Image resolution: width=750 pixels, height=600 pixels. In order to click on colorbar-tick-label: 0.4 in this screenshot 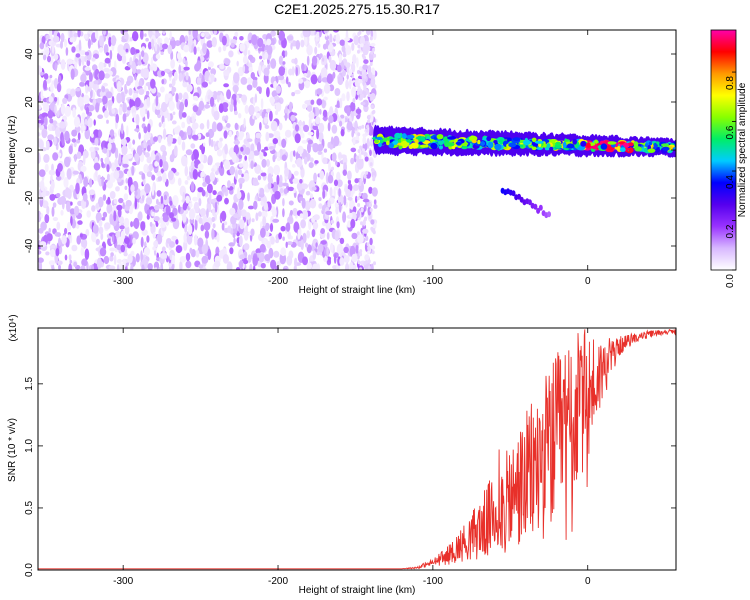, I will do `click(730, 182)`.